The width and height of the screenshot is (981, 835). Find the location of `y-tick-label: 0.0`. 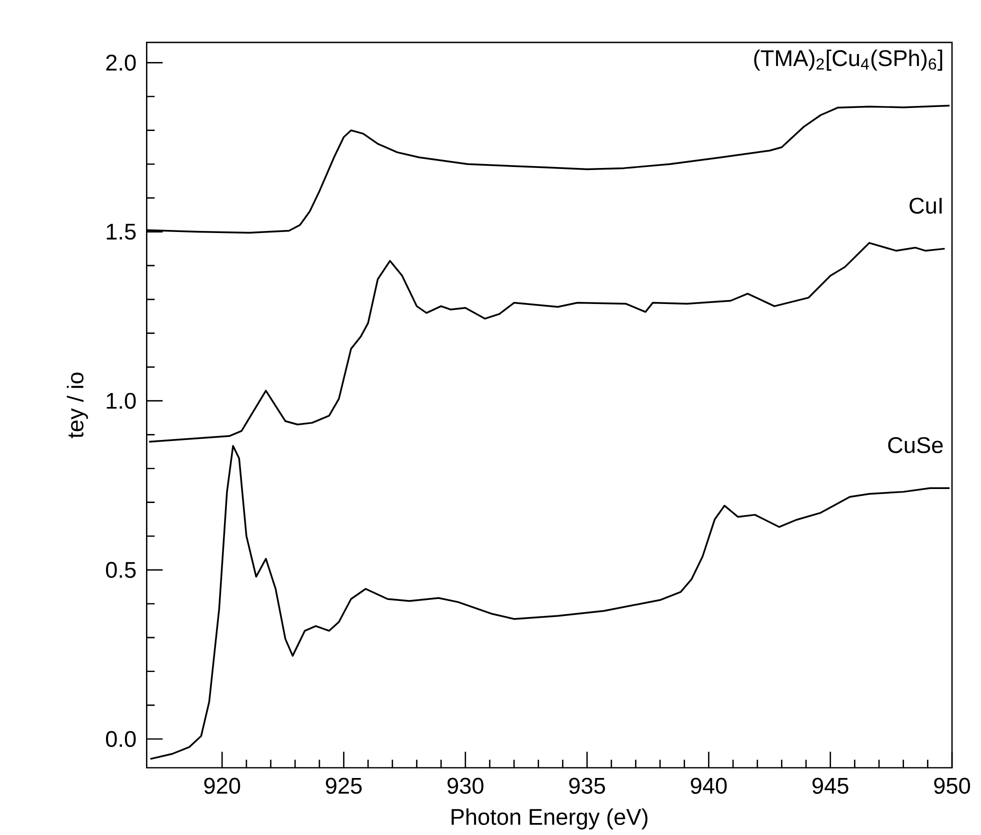

y-tick-label: 0.0 is located at coordinates (121, 739).